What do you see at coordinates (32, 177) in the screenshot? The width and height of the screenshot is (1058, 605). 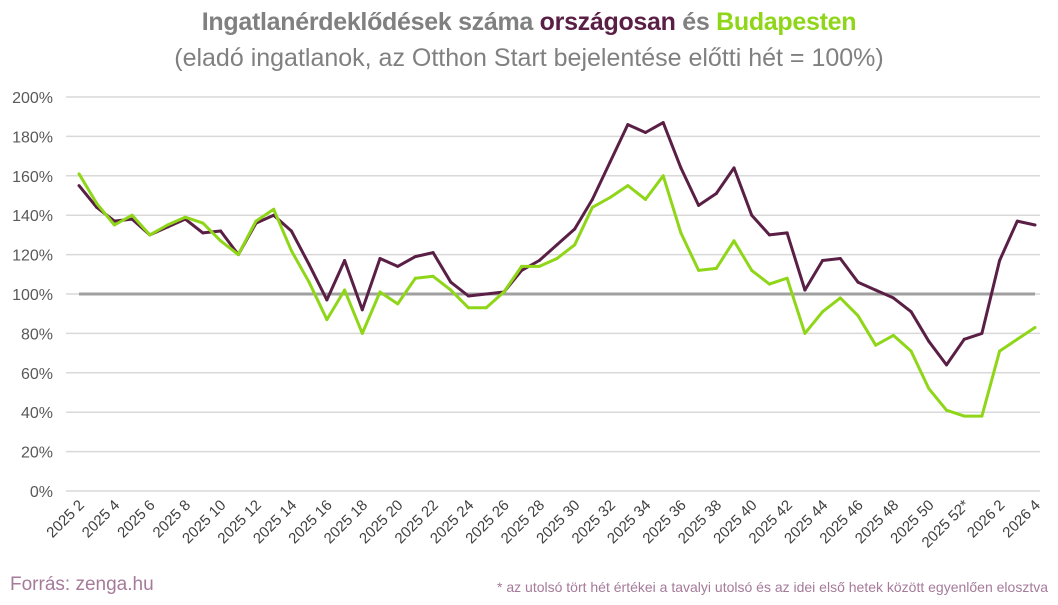 I see `y-tick-label: 160%` at bounding box center [32, 177].